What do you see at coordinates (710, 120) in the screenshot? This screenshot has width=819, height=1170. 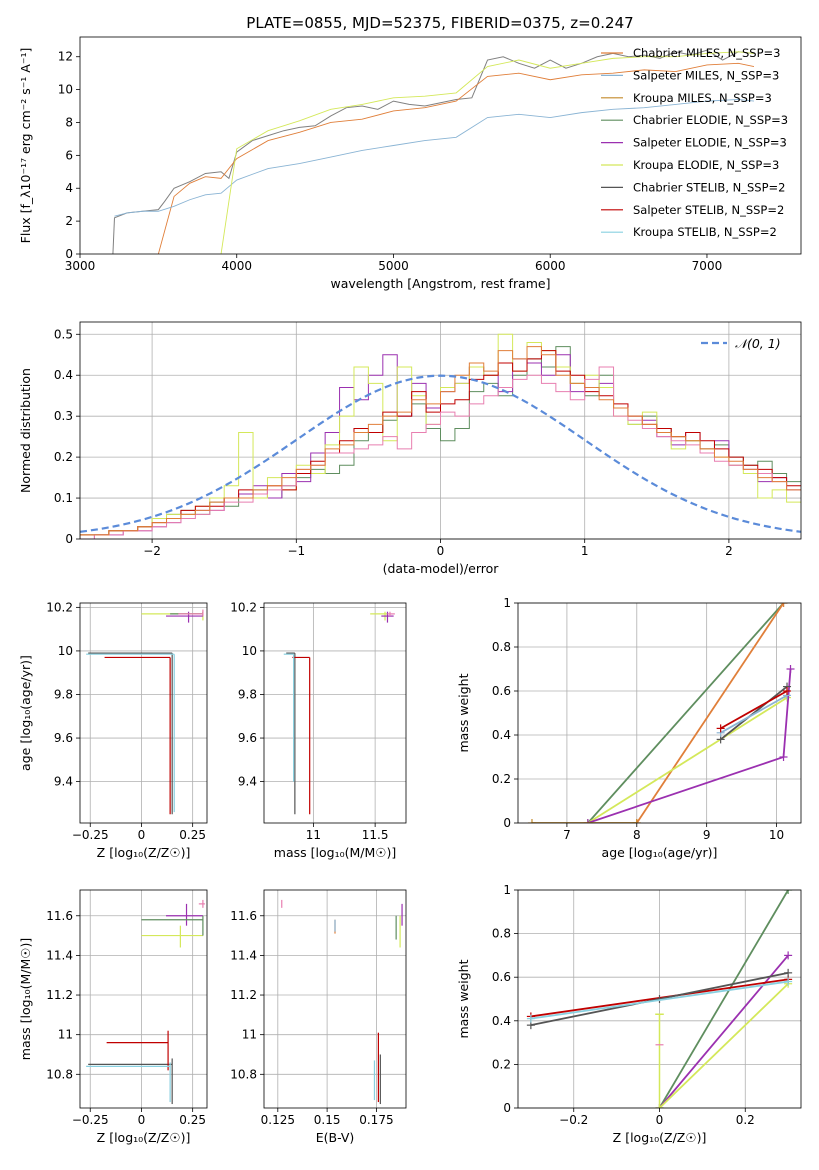 I see `legend-entry: Chabrier ELODIE, N_SSP=3` at bounding box center [710, 120].